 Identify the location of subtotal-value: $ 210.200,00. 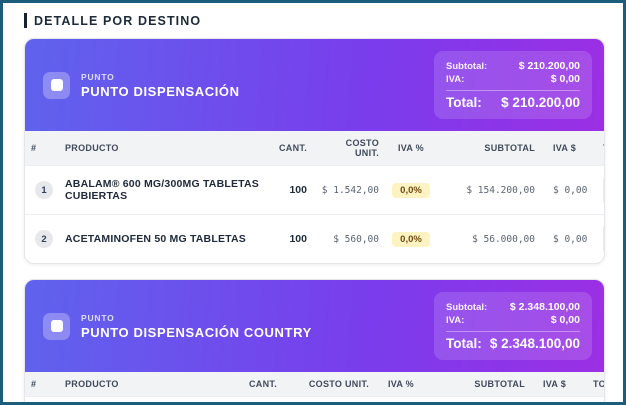
(549, 66).